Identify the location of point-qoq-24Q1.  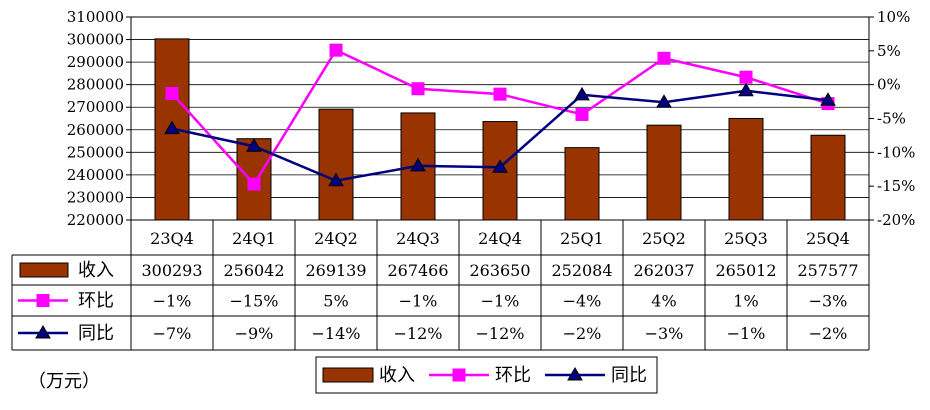
(254, 184).